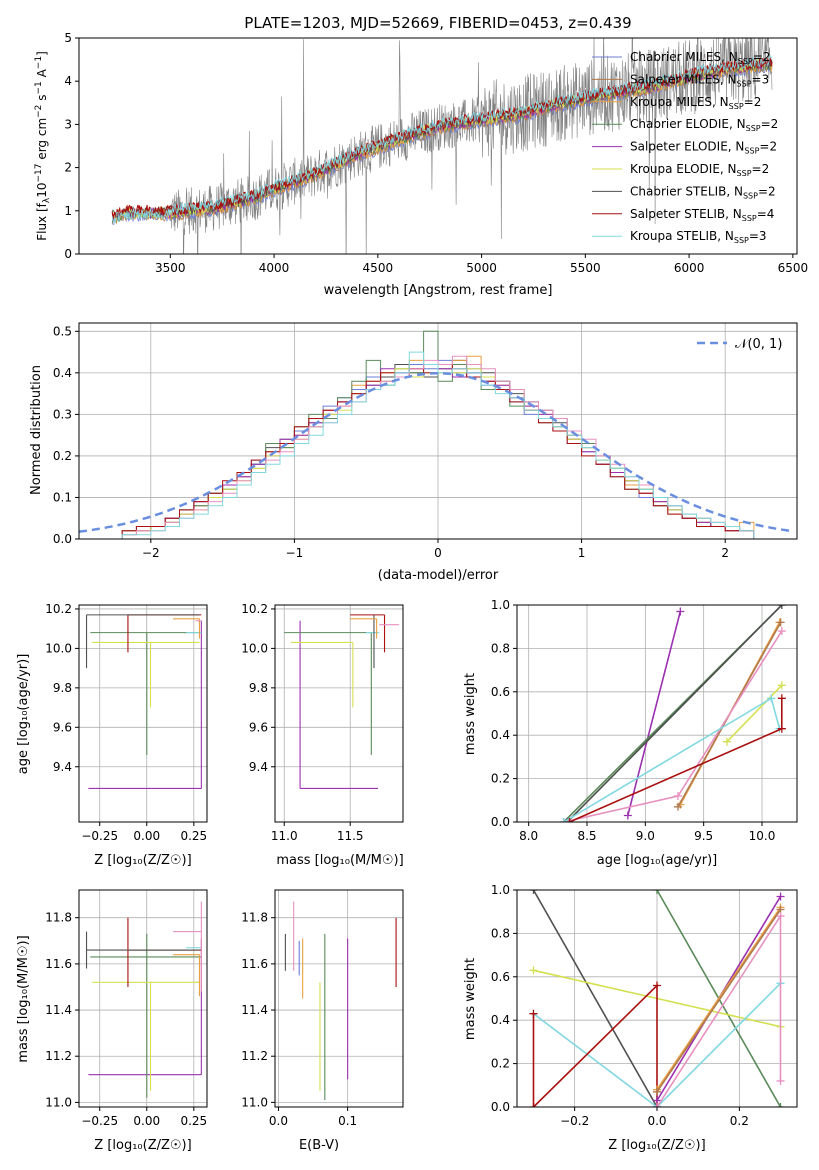 The width and height of the screenshot is (819, 1170). Describe the element at coordinates (438, 445) in the screenshot. I see `histogram-series` at that location.